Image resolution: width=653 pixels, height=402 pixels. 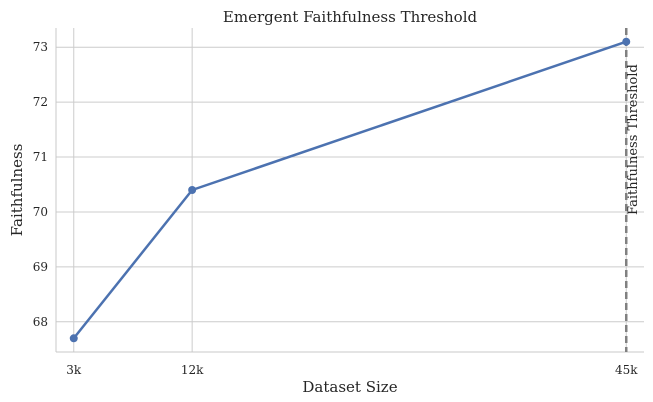 I want to click on x-tick-label: 12k, so click(x=192, y=370).